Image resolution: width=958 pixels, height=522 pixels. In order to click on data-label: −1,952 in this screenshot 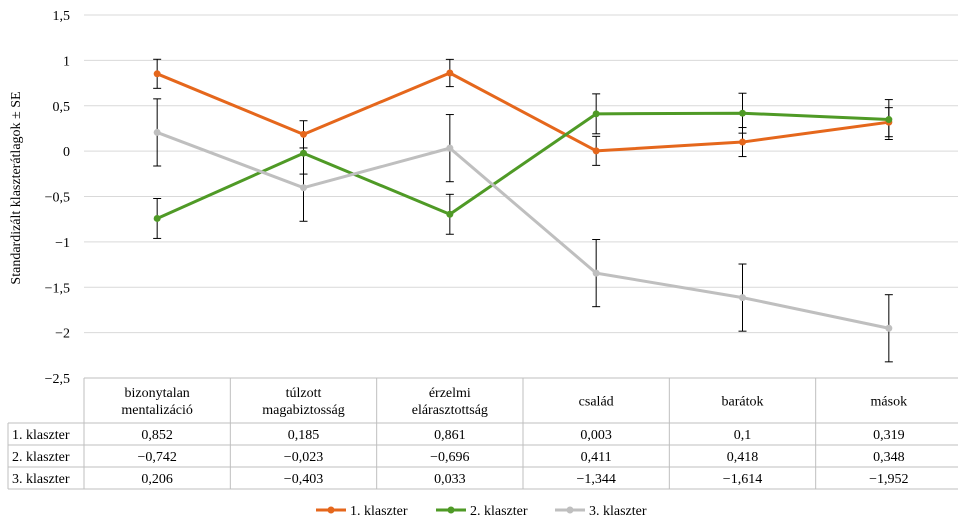, I will do `click(888, 479)`.